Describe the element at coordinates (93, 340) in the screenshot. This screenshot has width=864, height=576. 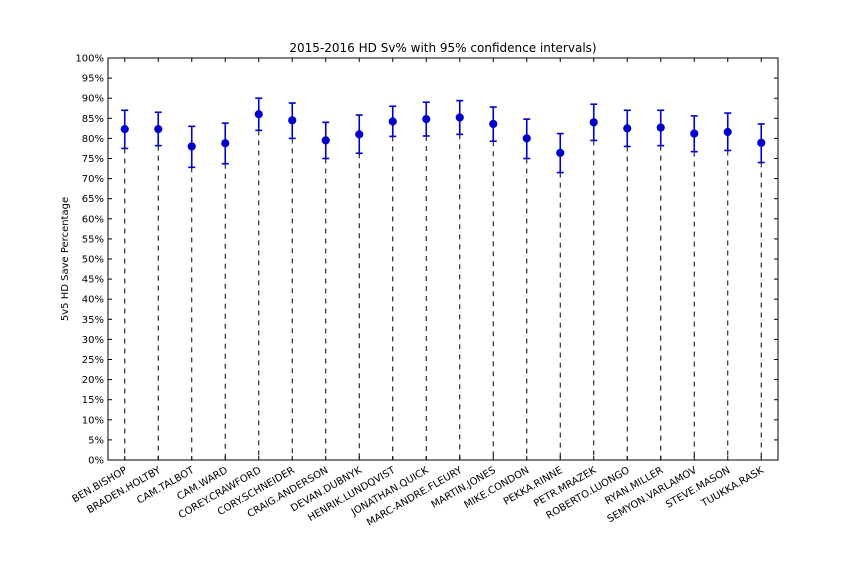
I see `y-tick-label: 30%` at that location.